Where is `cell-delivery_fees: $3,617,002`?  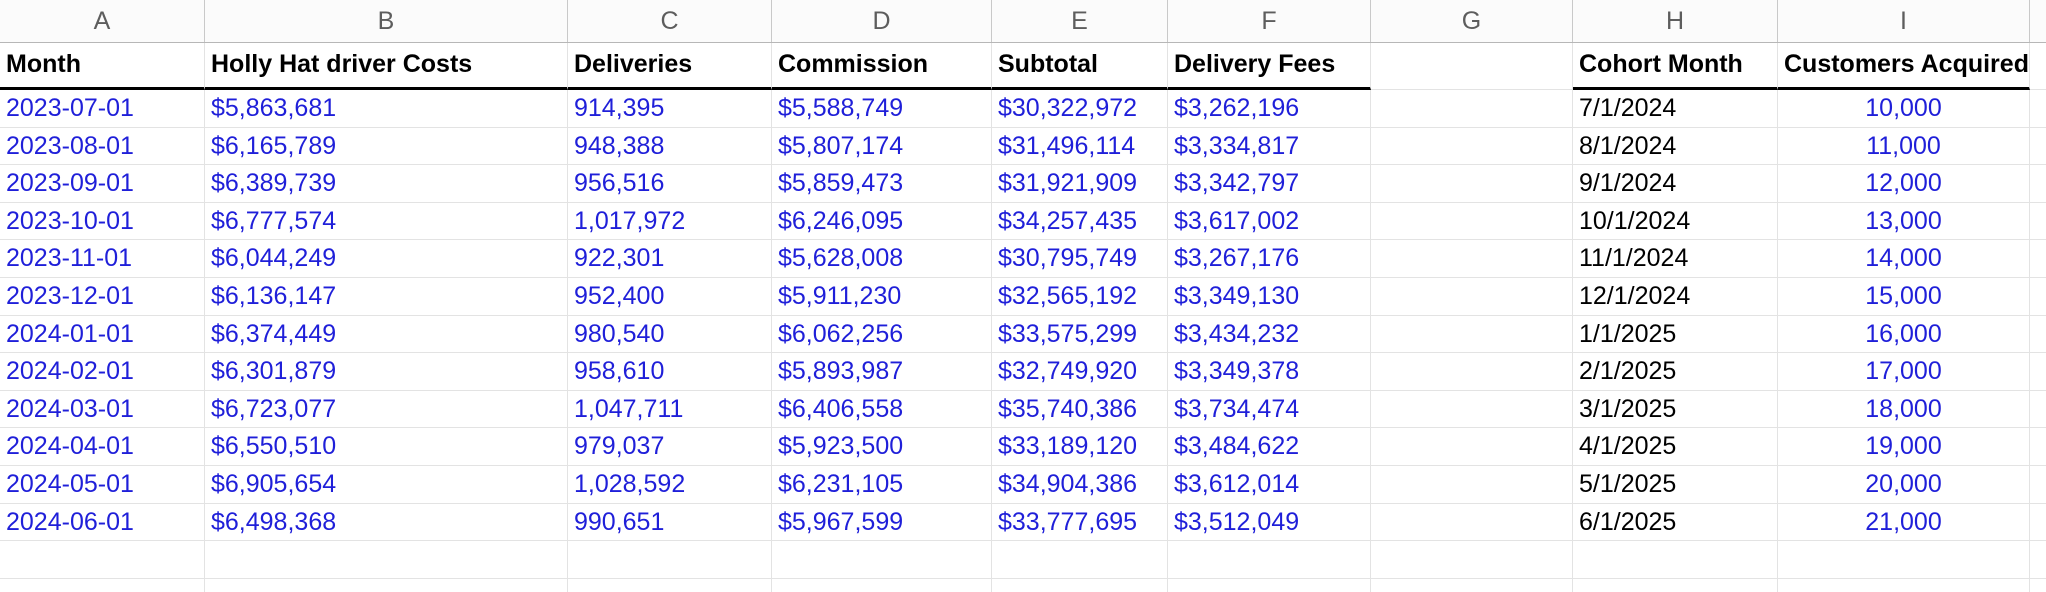 cell-delivery_fees: $3,617,002 is located at coordinates (1269, 221).